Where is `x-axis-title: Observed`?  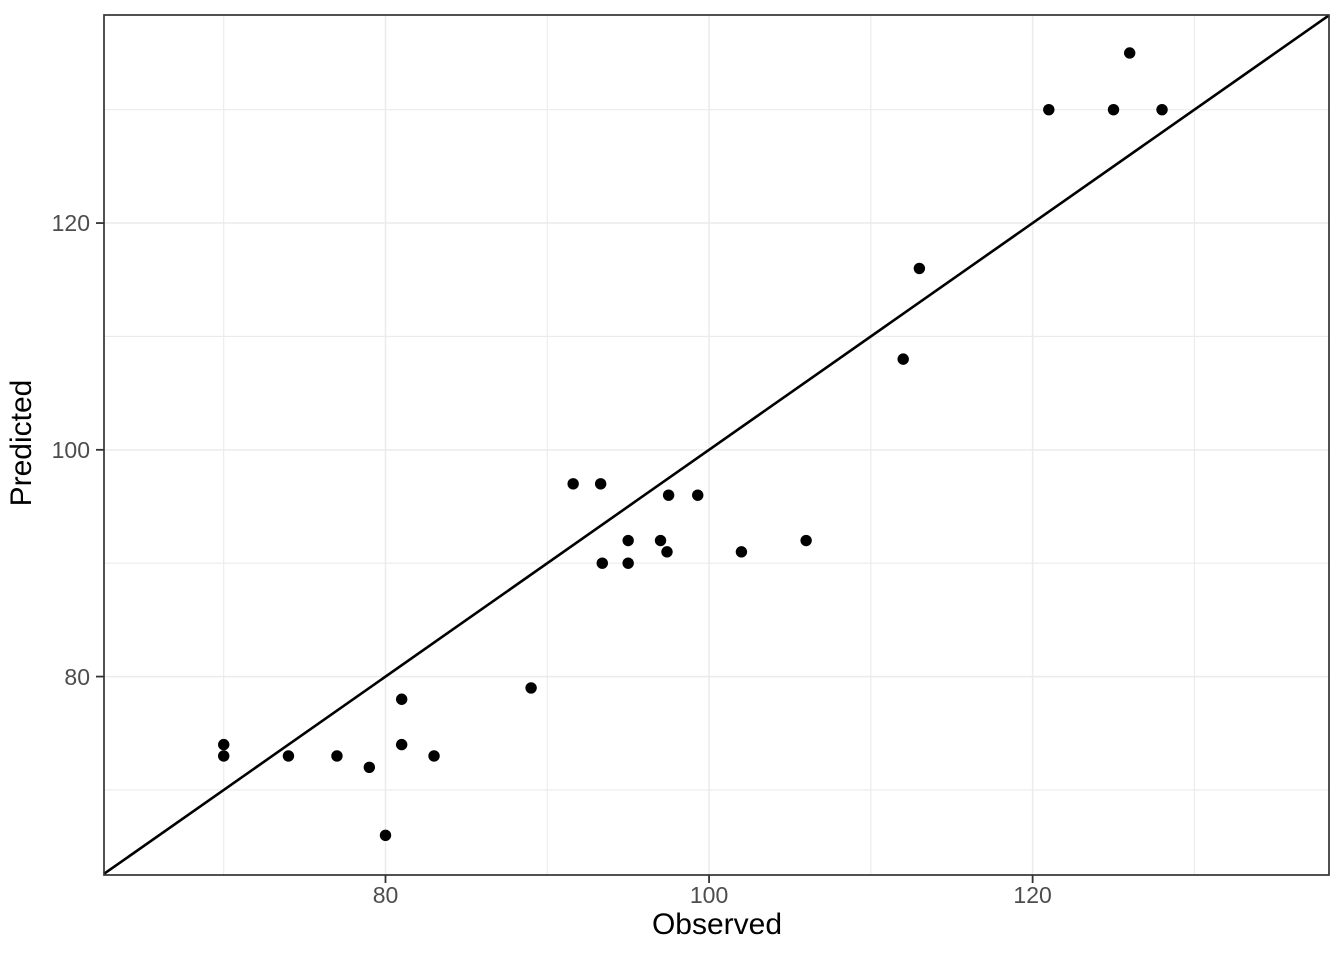
x-axis-title: Observed is located at coordinates (717, 924).